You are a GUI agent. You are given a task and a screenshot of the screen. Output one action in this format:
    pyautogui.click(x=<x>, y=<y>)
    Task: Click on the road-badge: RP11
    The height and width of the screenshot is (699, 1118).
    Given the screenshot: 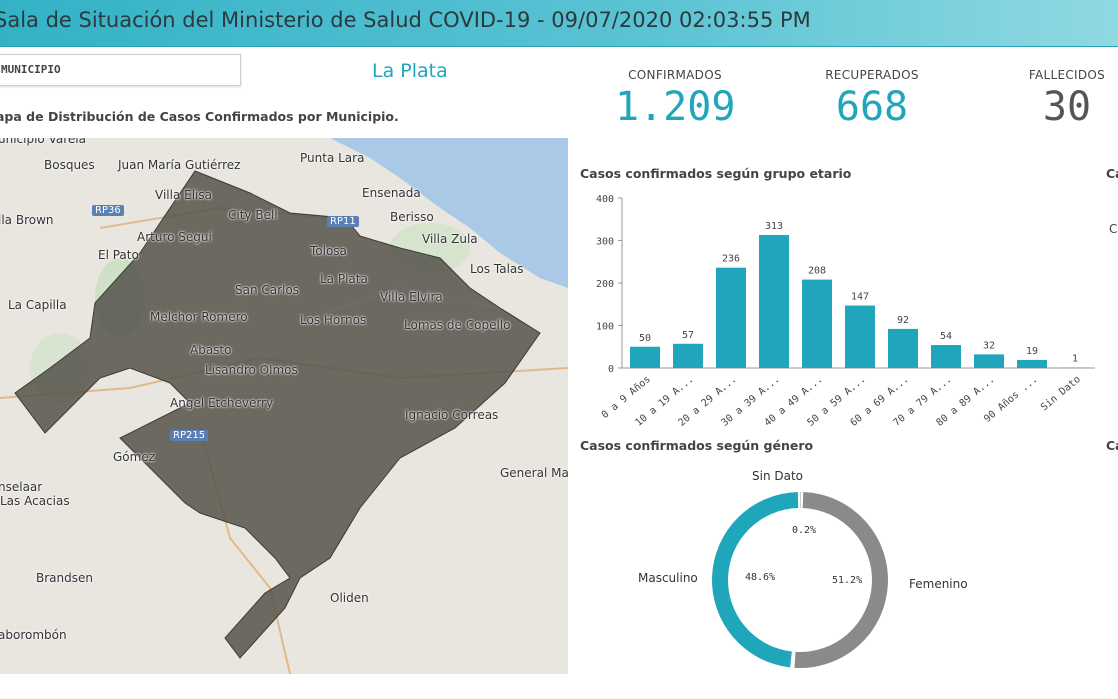 What is the action you would take?
    pyautogui.click(x=343, y=221)
    